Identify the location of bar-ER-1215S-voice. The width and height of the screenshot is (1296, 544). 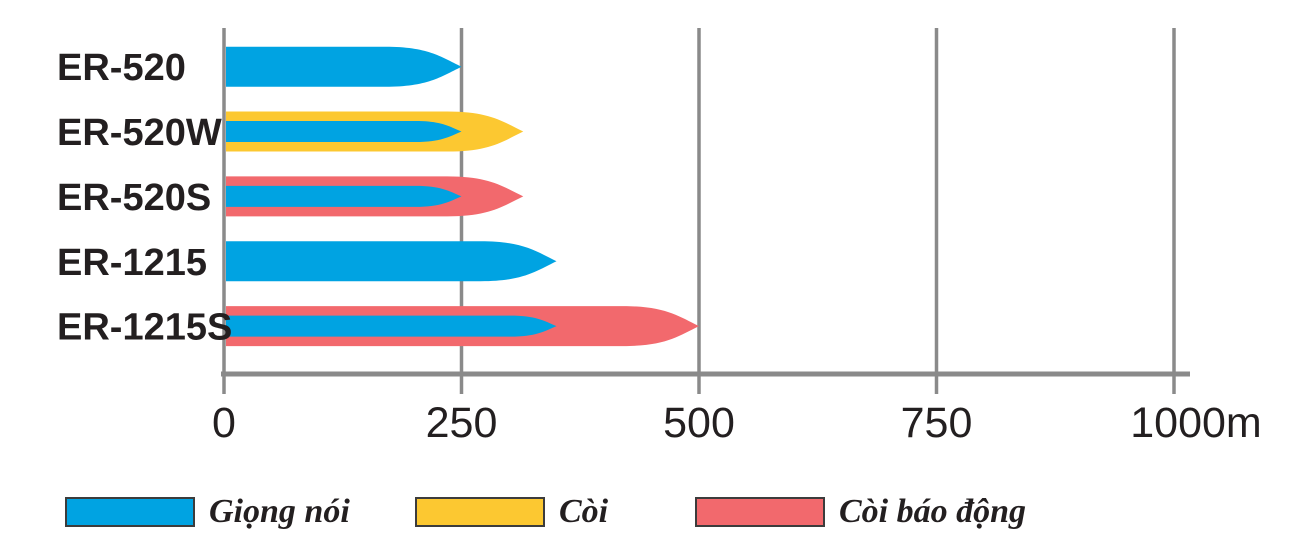
(391, 326).